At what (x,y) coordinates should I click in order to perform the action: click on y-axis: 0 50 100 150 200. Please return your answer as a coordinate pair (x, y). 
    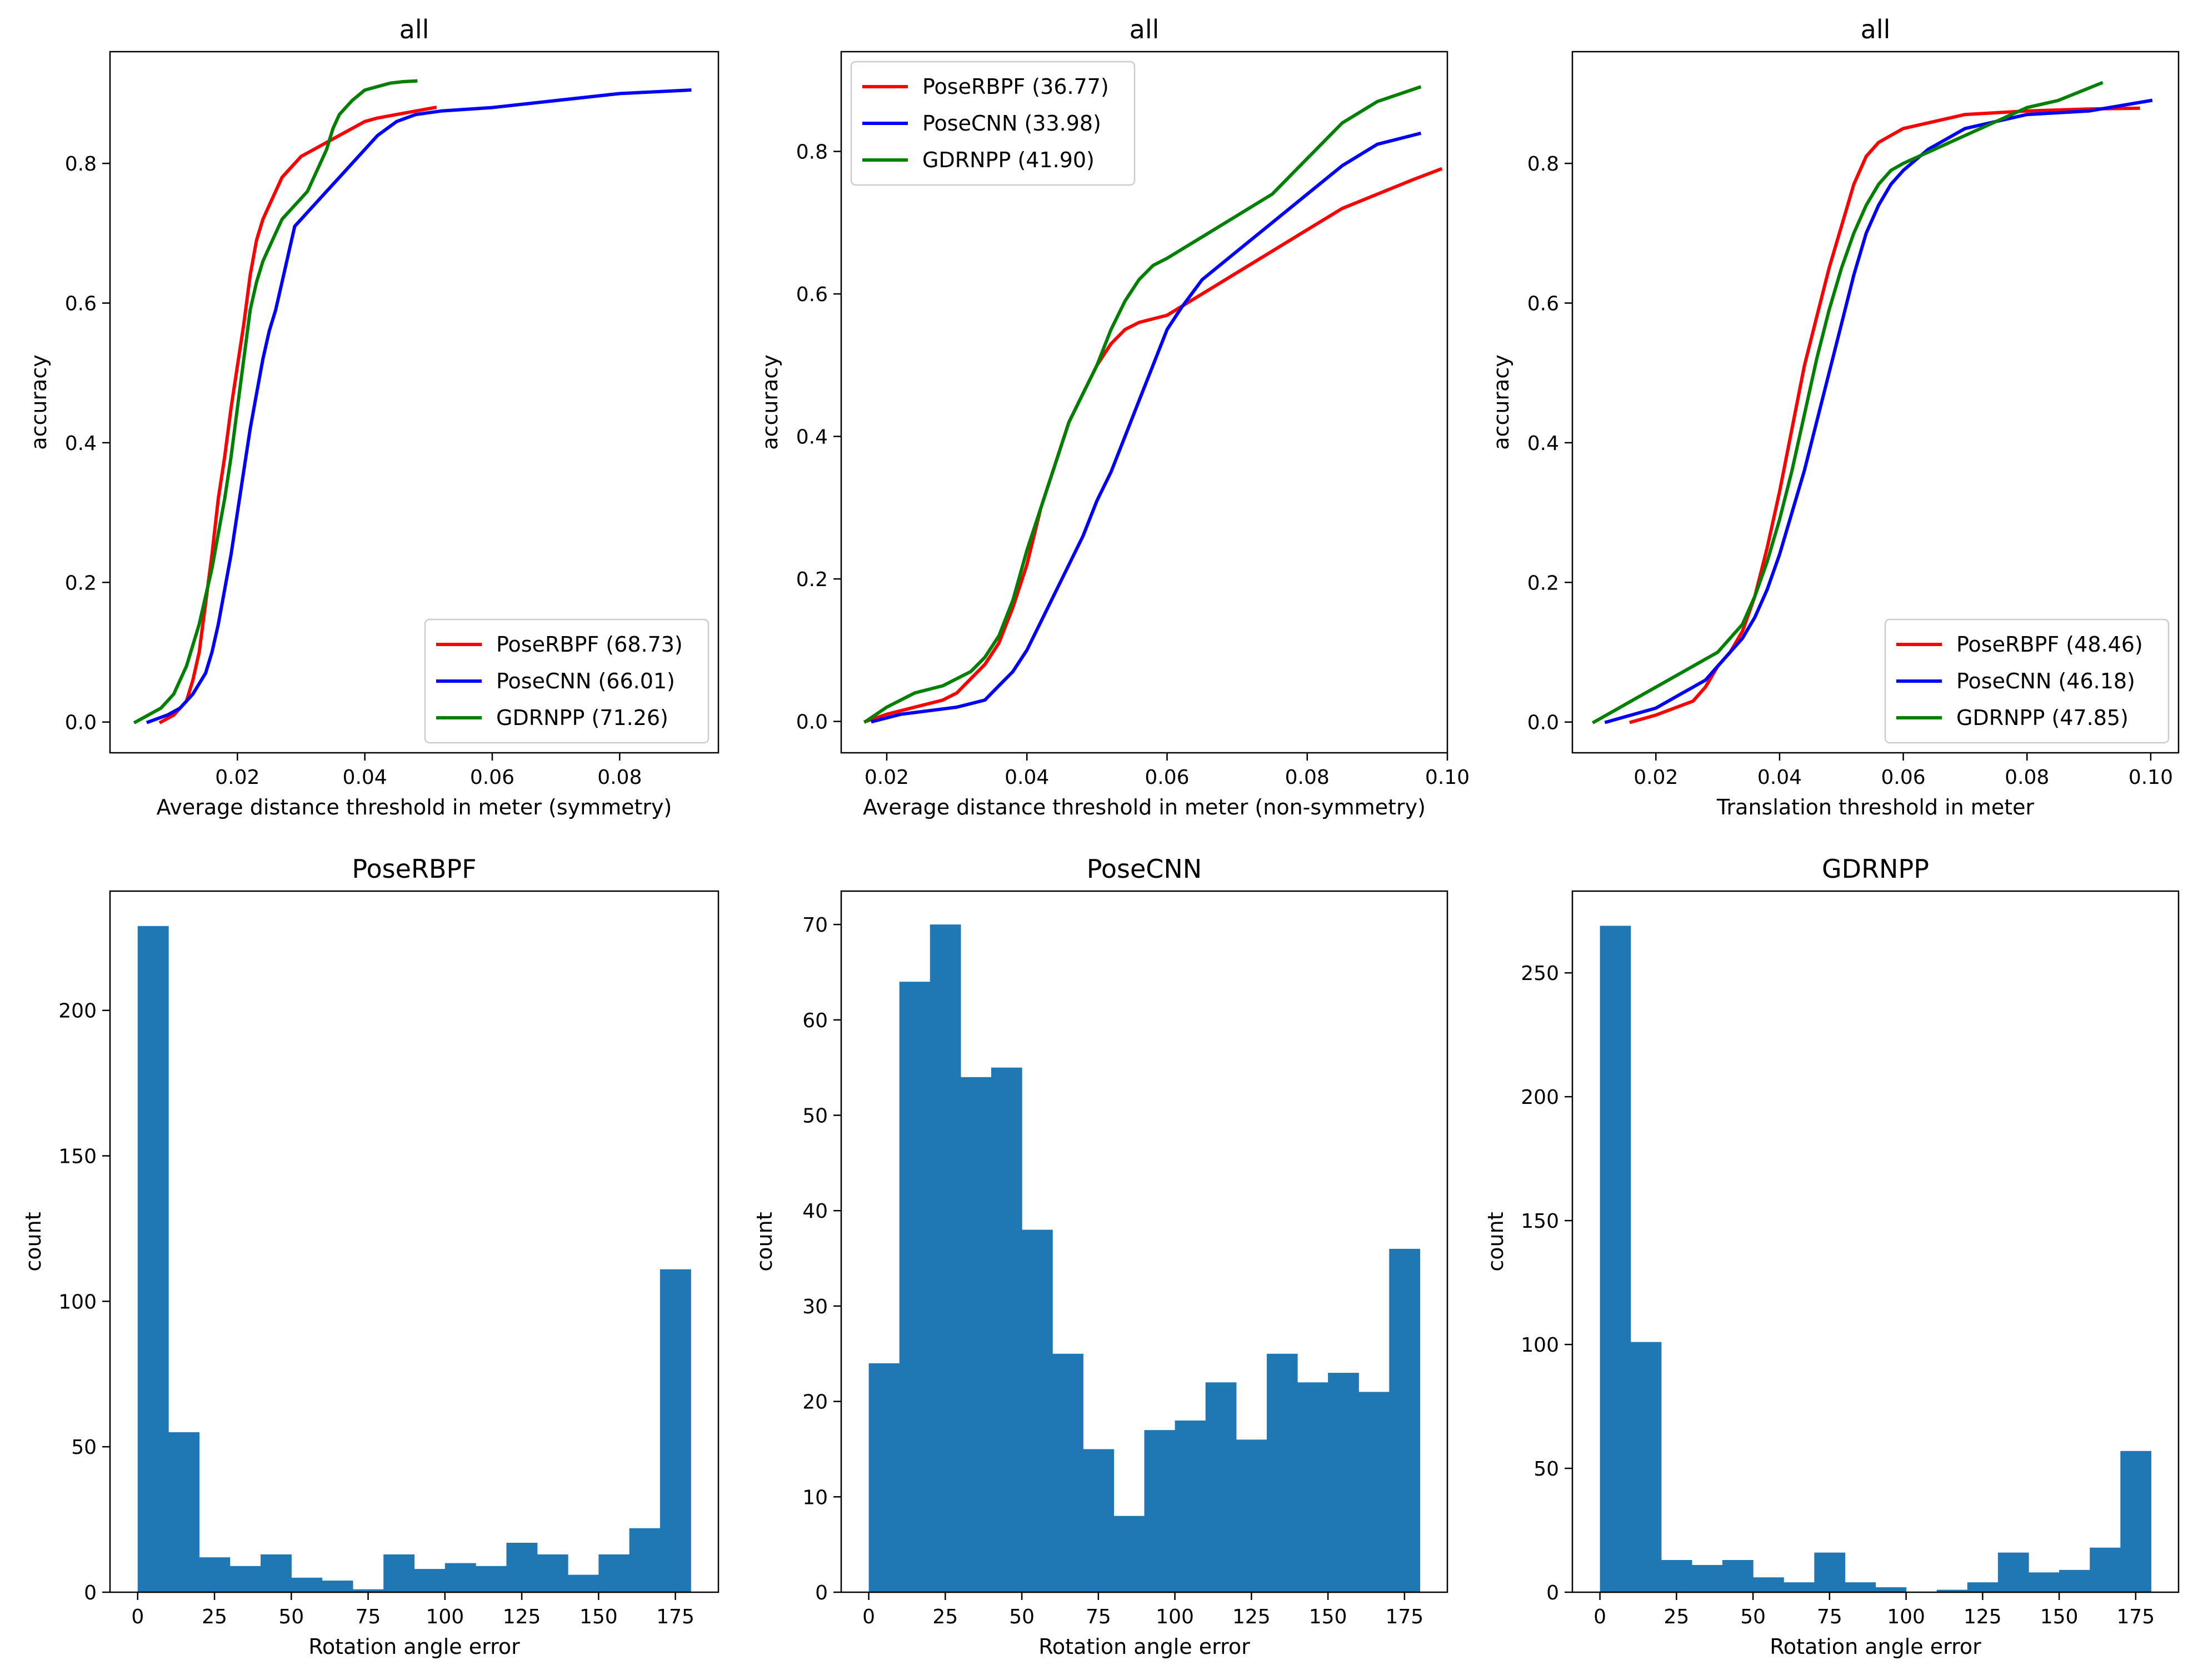
    Looking at the image, I should click on (84, 1302).